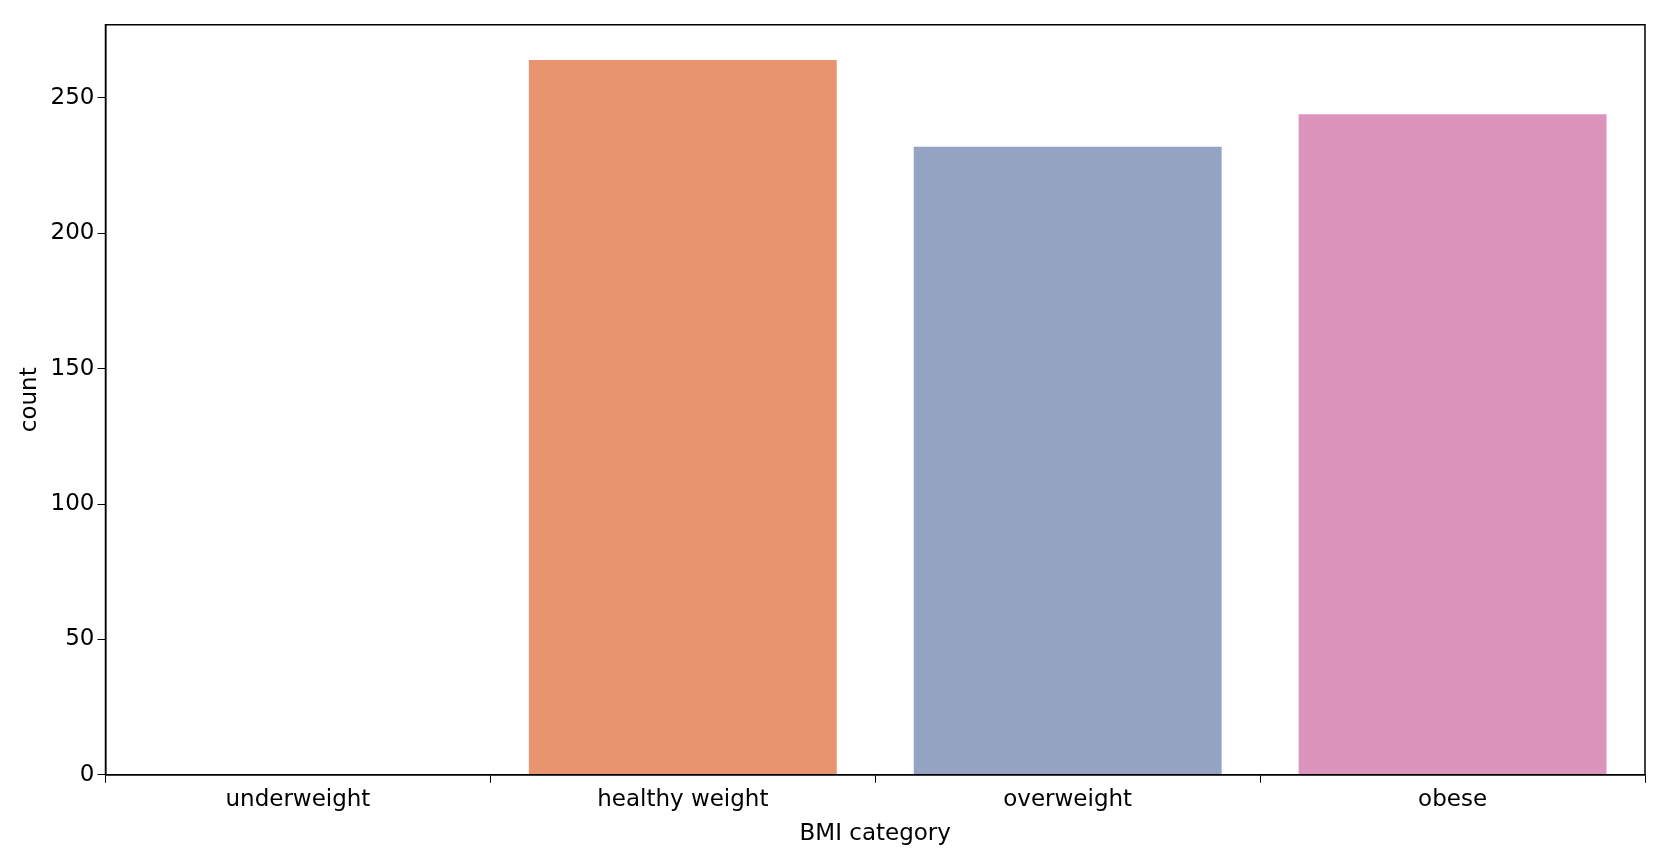  I want to click on y-tick-label: 150, so click(72, 366).